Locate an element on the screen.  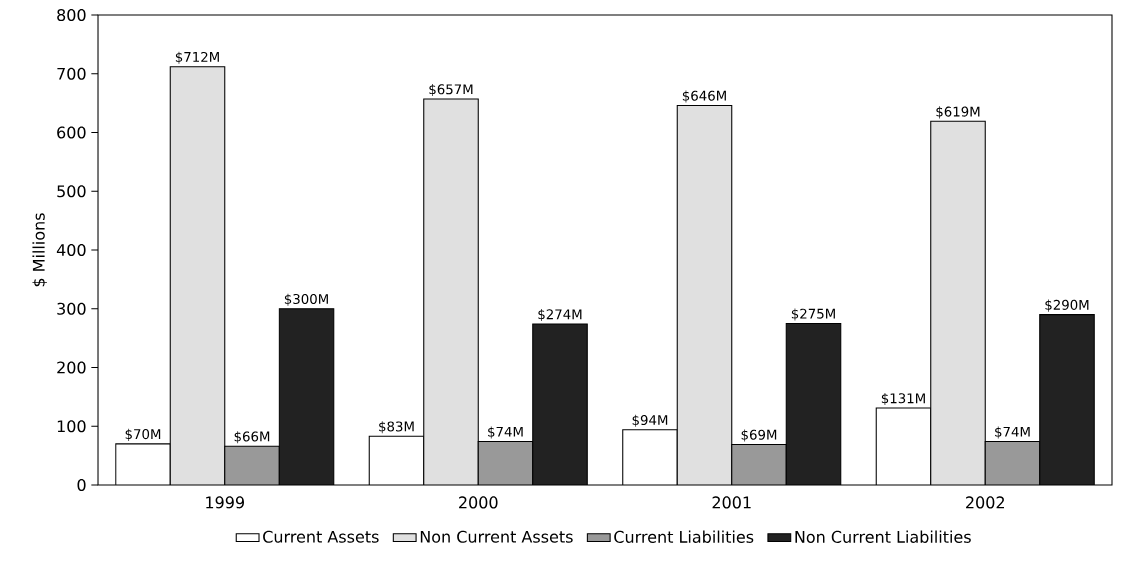
data-label: $275M is located at coordinates (813, 314).